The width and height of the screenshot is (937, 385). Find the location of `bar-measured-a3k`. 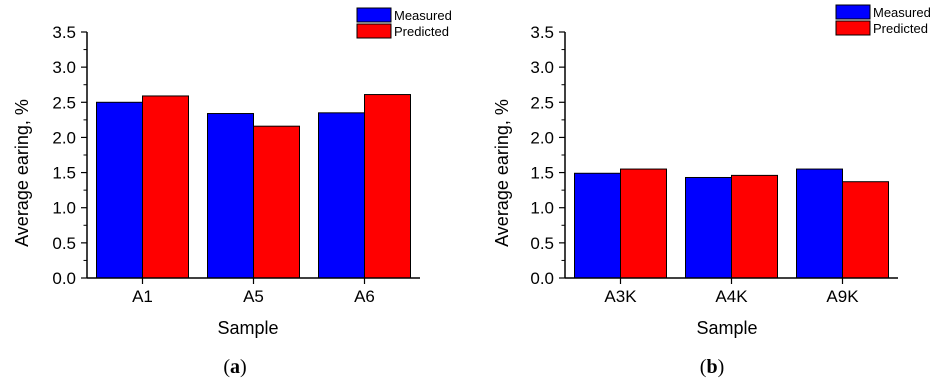

bar-measured-a3k is located at coordinates (597, 225).